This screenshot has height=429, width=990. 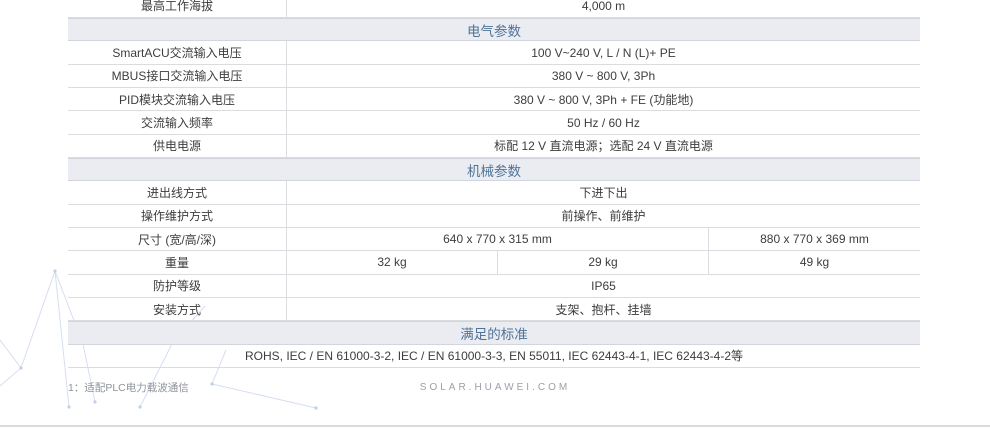 I want to click on row-label: 最高工作海拔, so click(x=177, y=9).